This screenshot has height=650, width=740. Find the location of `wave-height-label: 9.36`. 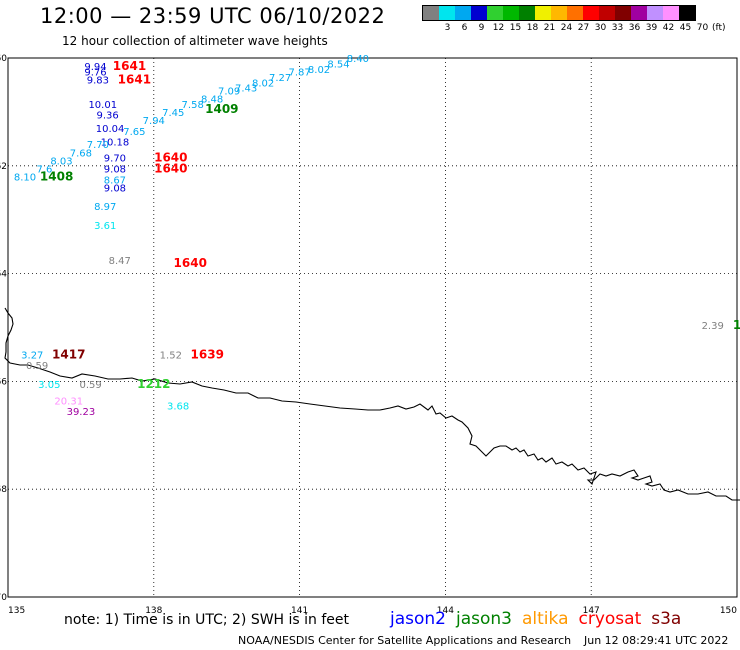

wave-height-label: 9.36 is located at coordinates (107, 116).